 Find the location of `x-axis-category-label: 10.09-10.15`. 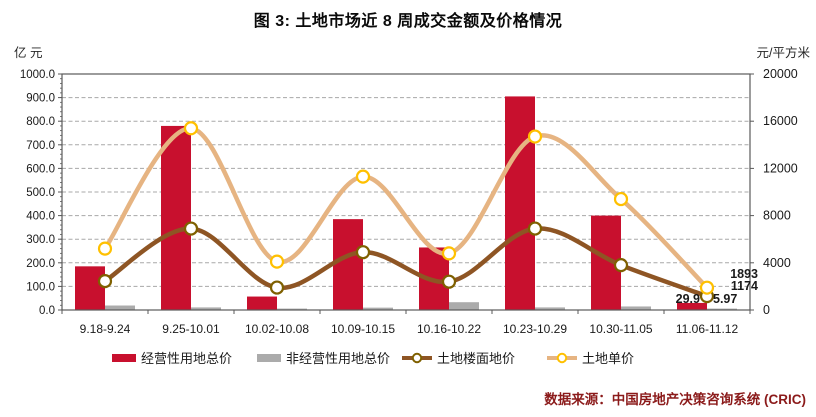

x-axis-category-label: 10.09-10.15 is located at coordinates (363, 329).